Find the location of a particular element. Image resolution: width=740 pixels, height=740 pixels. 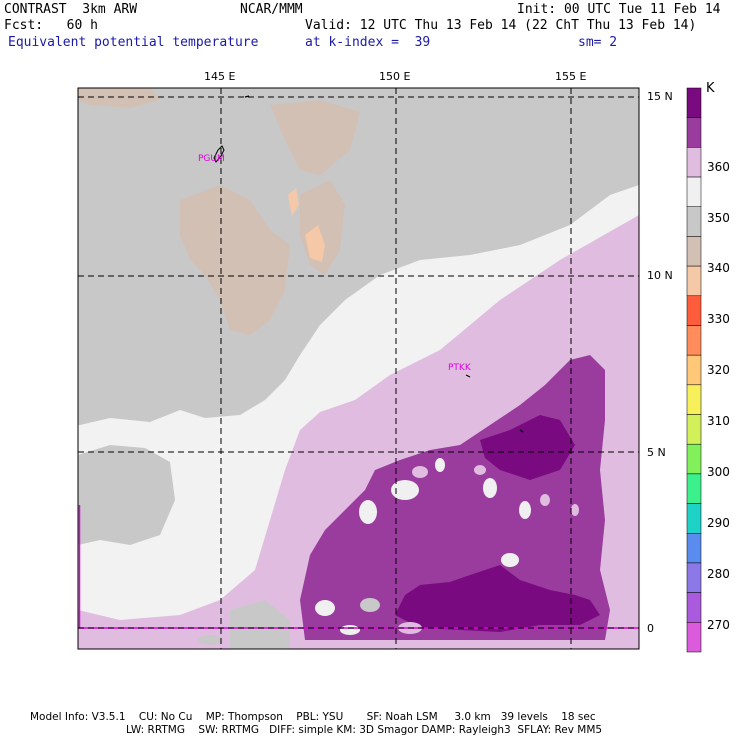

level-info: at k-index = 39 is located at coordinates (368, 42).